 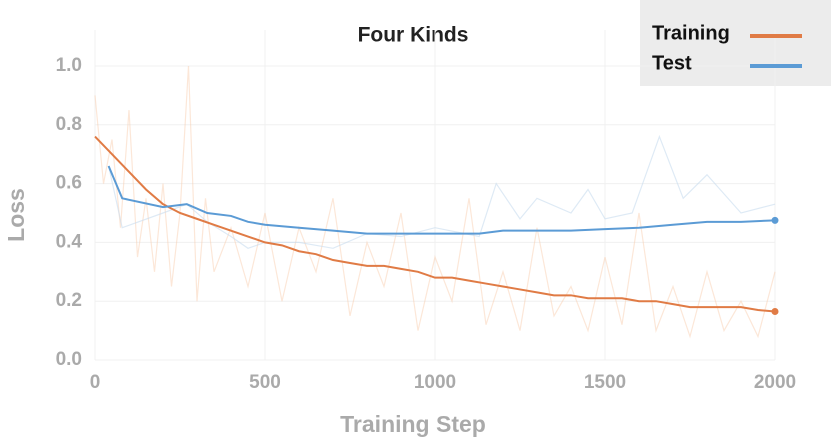 What do you see at coordinates (735, 43) in the screenshot?
I see `legend-box` at bounding box center [735, 43].